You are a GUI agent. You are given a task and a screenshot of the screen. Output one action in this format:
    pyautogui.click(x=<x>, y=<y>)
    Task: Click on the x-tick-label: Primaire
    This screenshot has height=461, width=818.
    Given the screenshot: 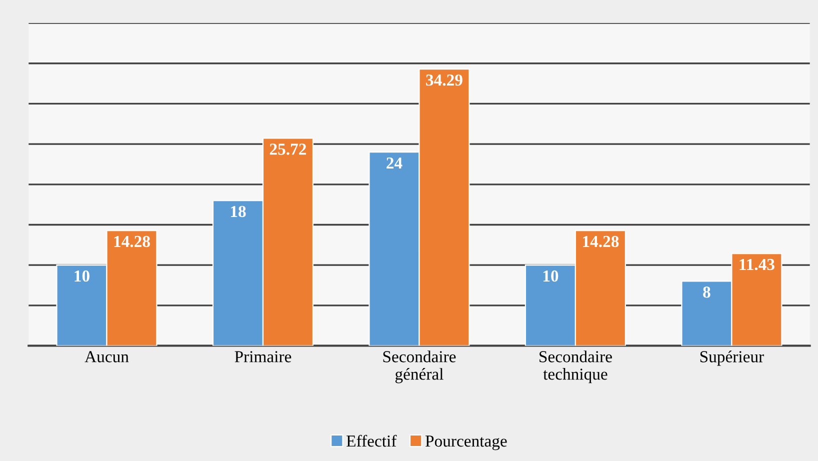 What is the action you would take?
    pyautogui.click(x=263, y=356)
    